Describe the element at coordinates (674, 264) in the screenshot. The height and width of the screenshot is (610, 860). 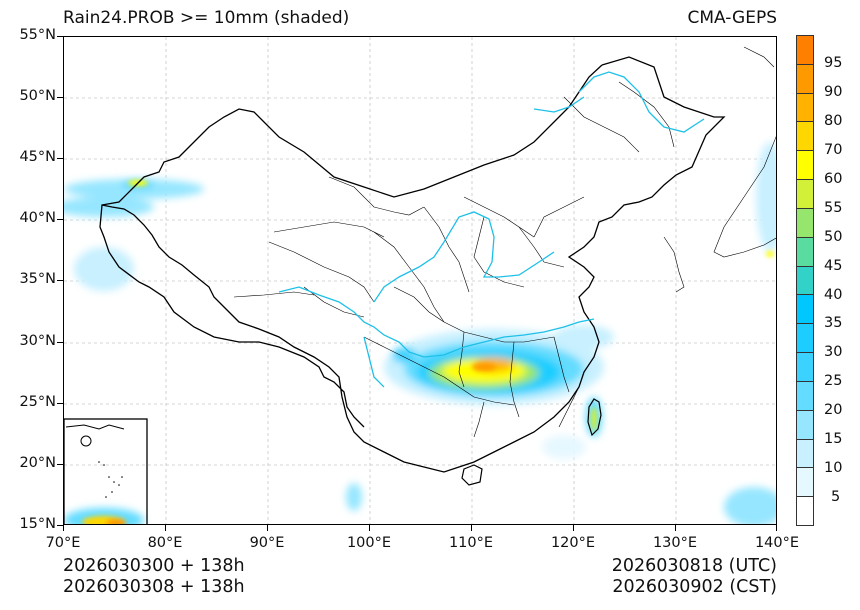
I see `korea-coast` at that location.